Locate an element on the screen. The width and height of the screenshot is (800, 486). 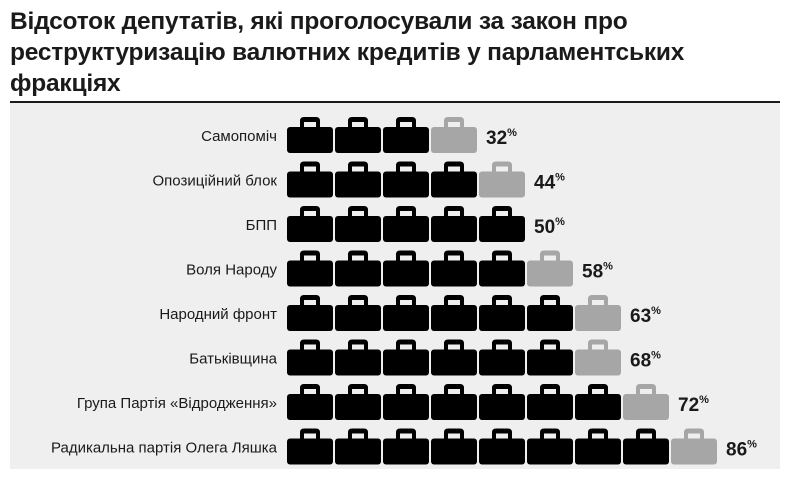
chart-row: Радикальна партія Олега Ляшка 86% is located at coordinates (404, 446).